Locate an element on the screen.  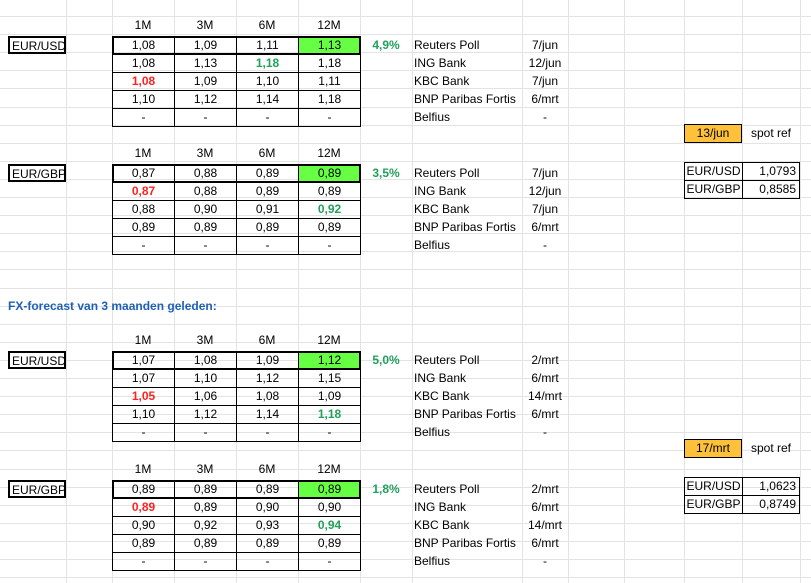
forecast-cell: 1,15 is located at coordinates (329, 378).